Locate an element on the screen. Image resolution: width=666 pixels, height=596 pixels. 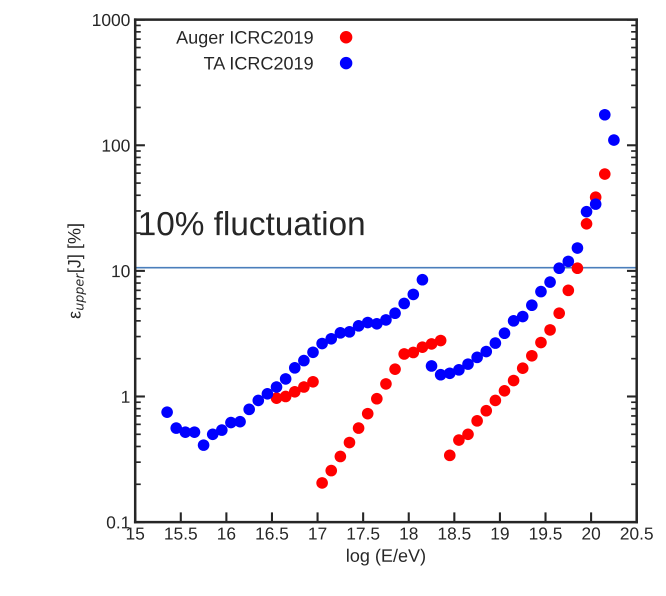
legend-label: Auger ICRC2019 is located at coordinates (244, 39).